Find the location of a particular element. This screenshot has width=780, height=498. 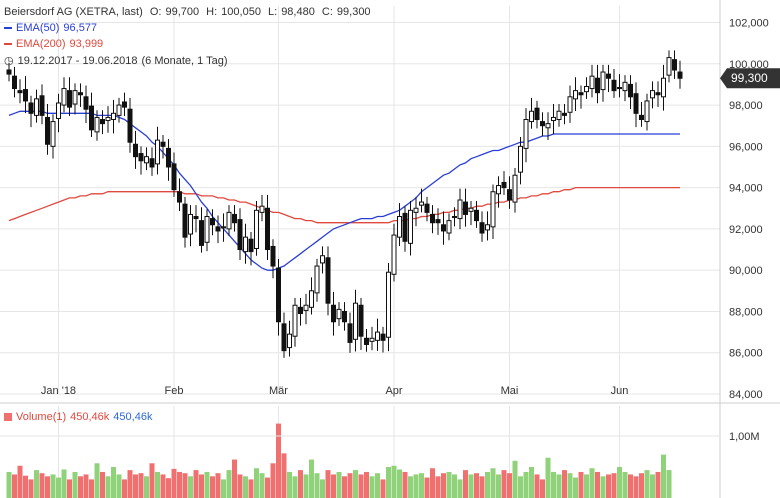

y-tick-label: 92,000 is located at coordinates (746, 230).